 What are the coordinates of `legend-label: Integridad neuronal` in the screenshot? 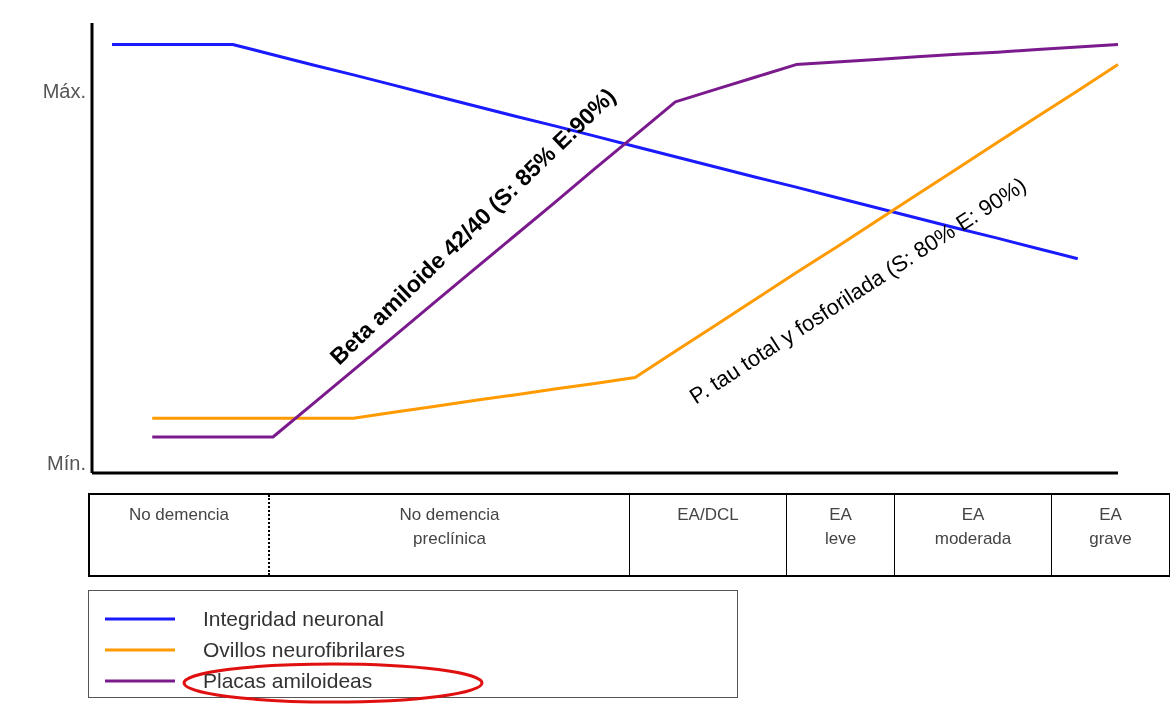 It's located at (293, 618).